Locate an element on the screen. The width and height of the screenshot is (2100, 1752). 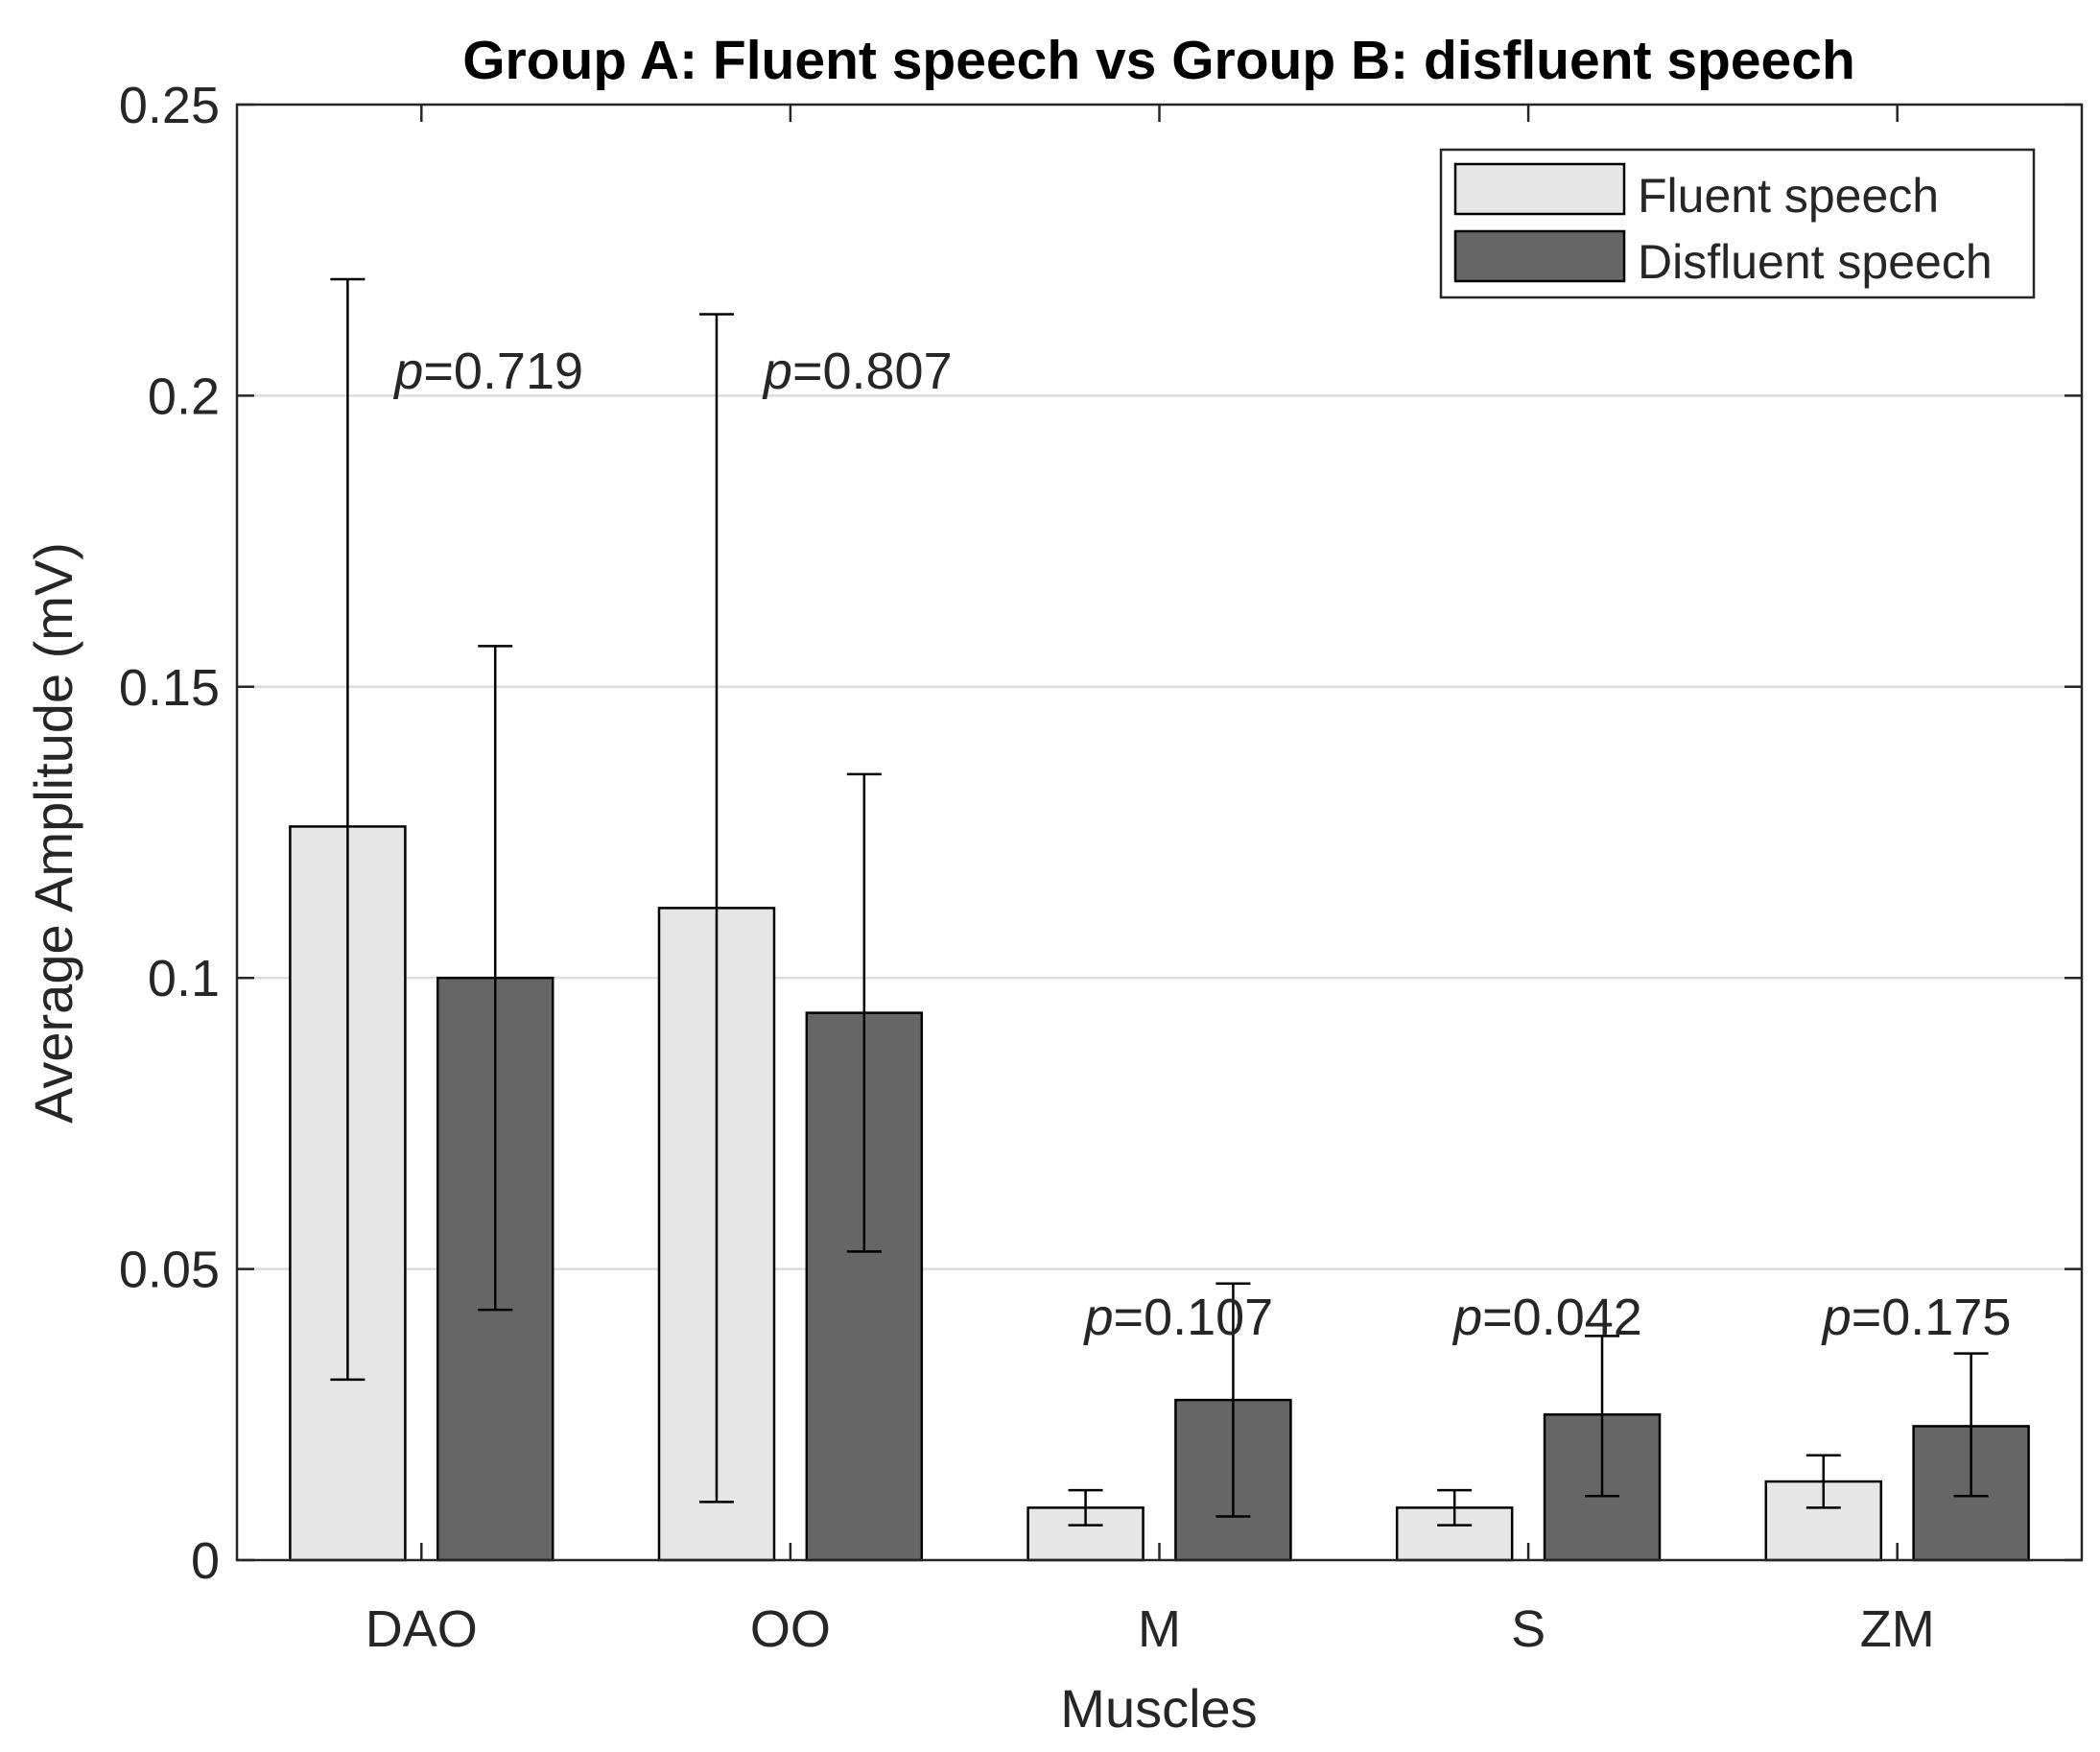
y-tick-label: 0.1 is located at coordinates (184, 978).